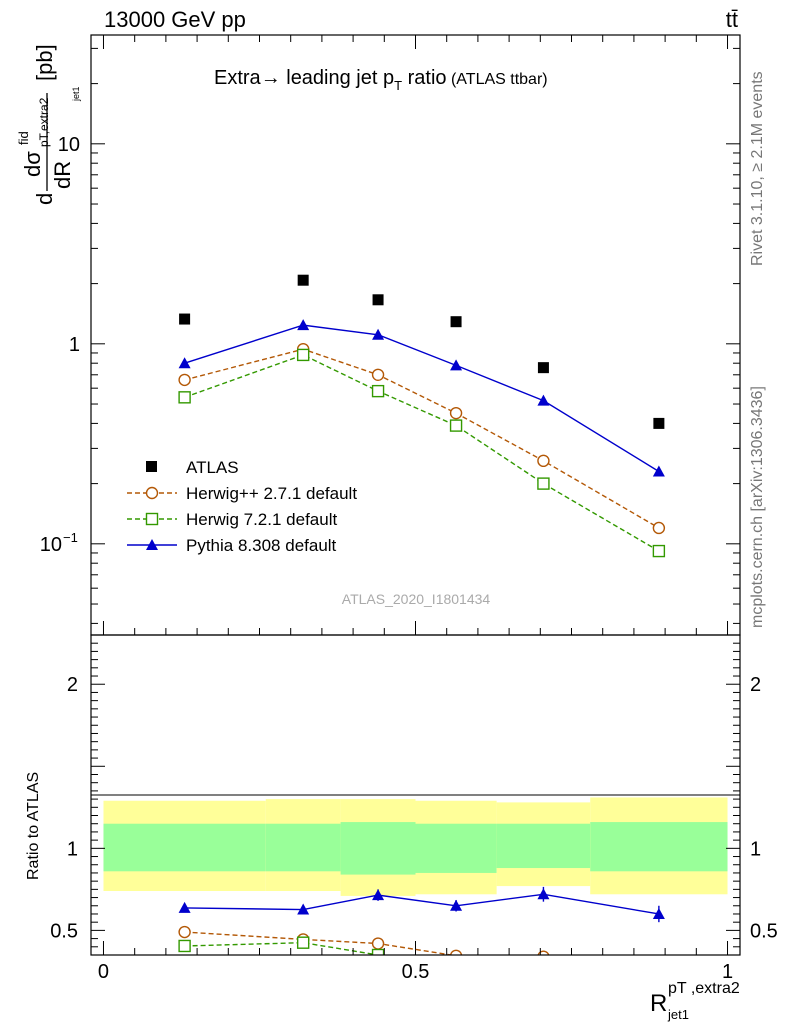 The height and width of the screenshot is (1024, 786). What do you see at coordinates (727, 972) in the screenshot?
I see `x-tick-label: 1` at bounding box center [727, 972].